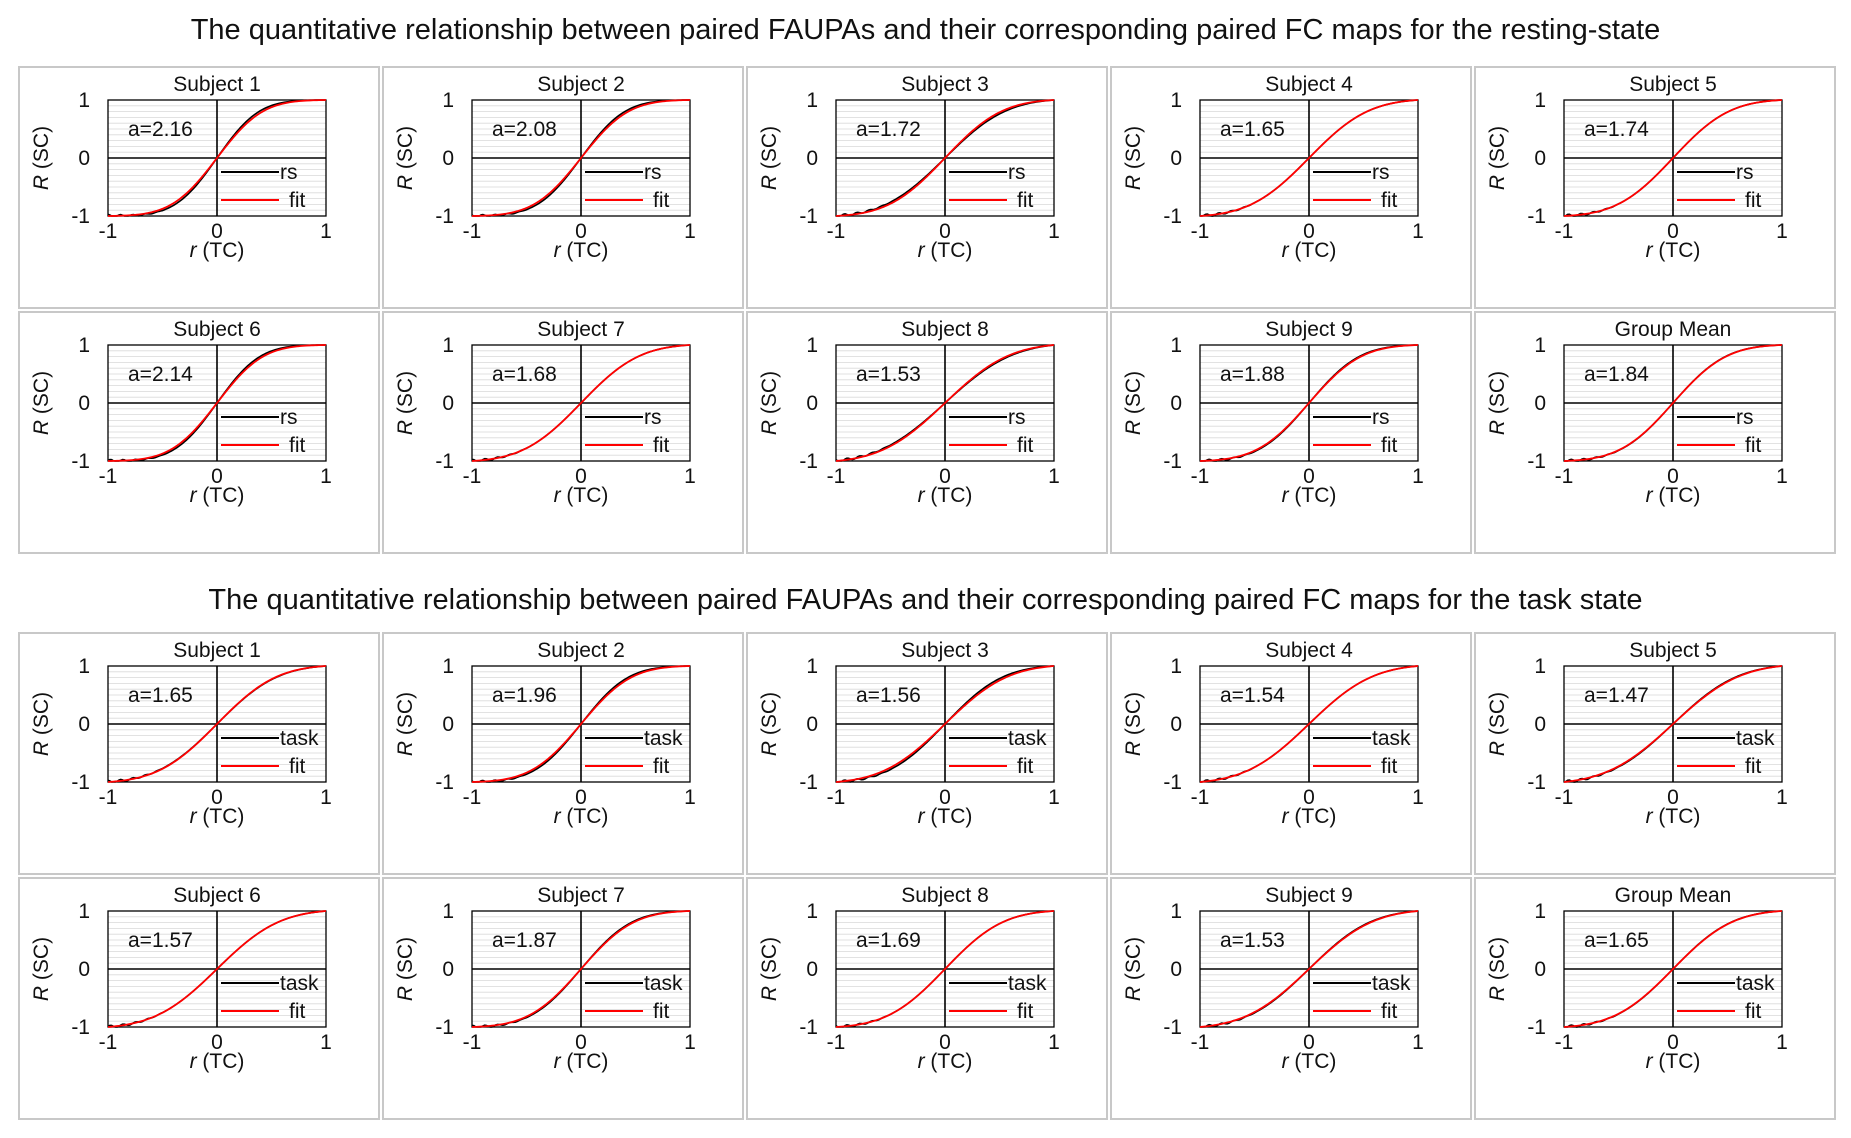 This screenshot has width=1851, height=1138. I want to click on panel-title: Subject 3, so click(945, 84).